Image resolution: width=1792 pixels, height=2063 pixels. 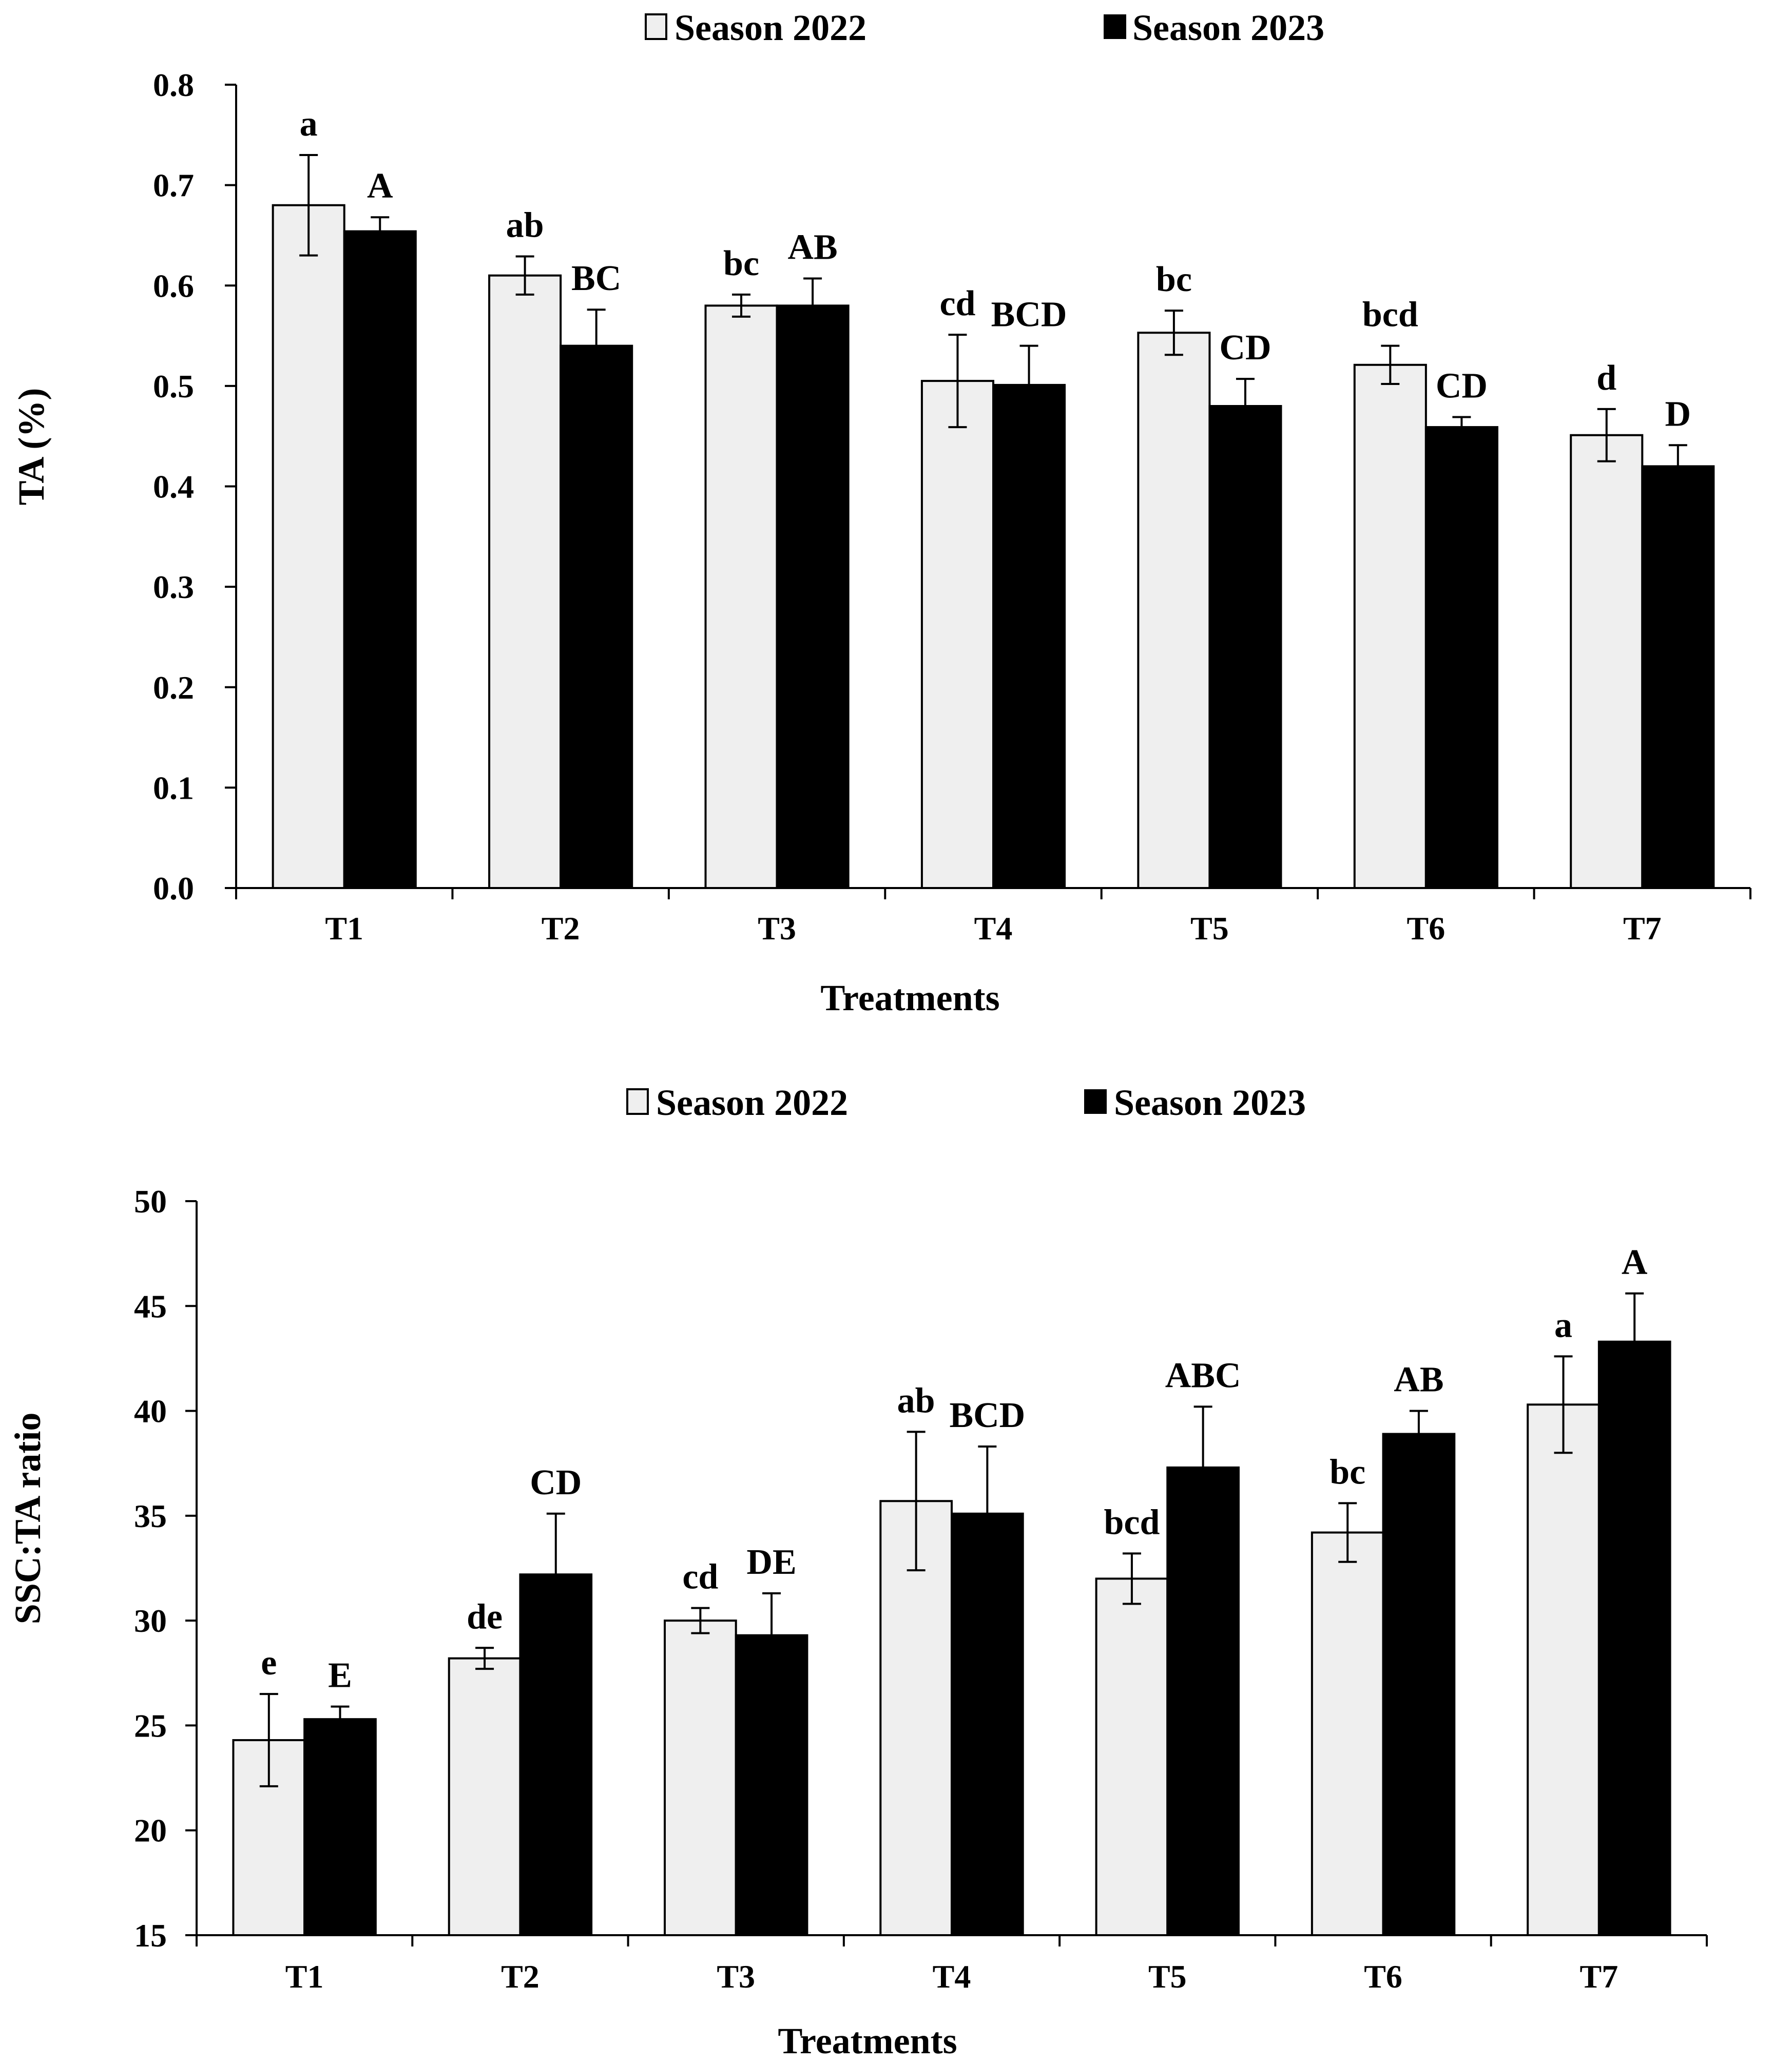 What do you see at coordinates (1634, 1638) in the screenshot?
I see `ssc-ta-bar-season-2023-t7` at bounding box center [1634, 1638].